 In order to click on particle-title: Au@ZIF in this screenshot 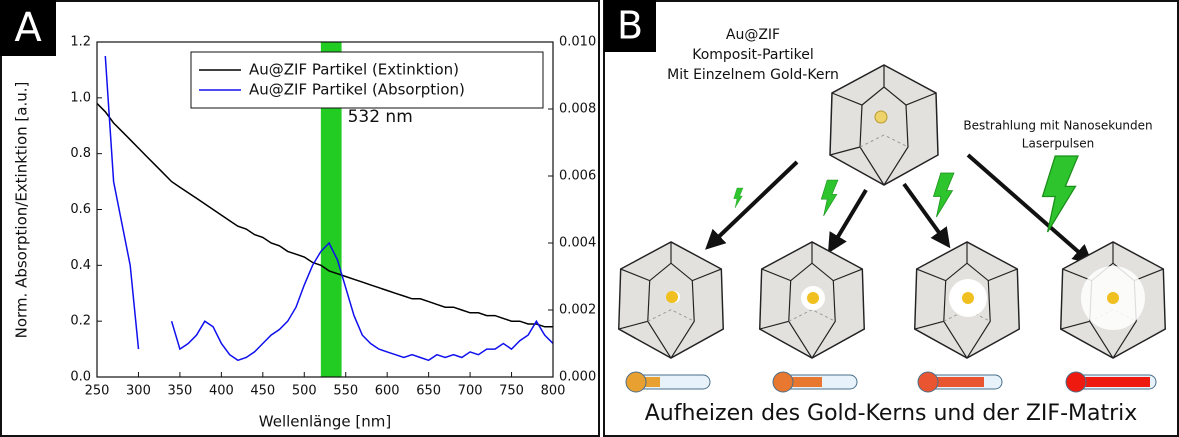, I will do `click(753, 35)`.